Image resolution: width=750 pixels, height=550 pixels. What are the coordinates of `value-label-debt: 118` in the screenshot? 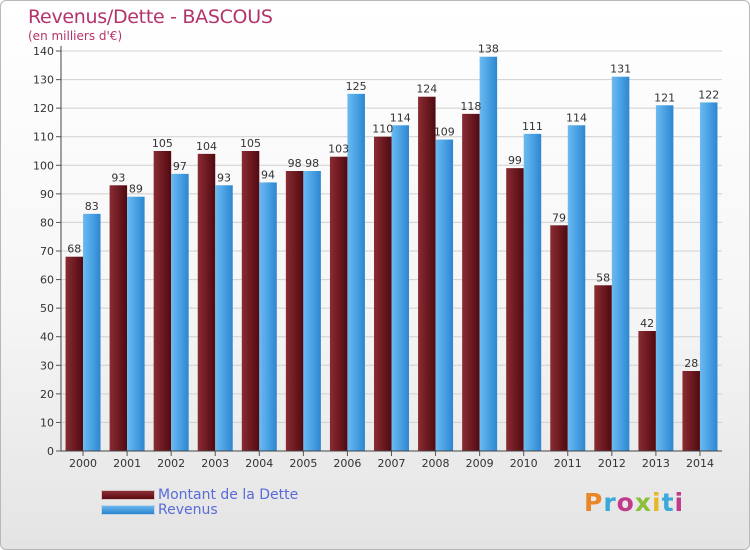 It's located at (470, 106).